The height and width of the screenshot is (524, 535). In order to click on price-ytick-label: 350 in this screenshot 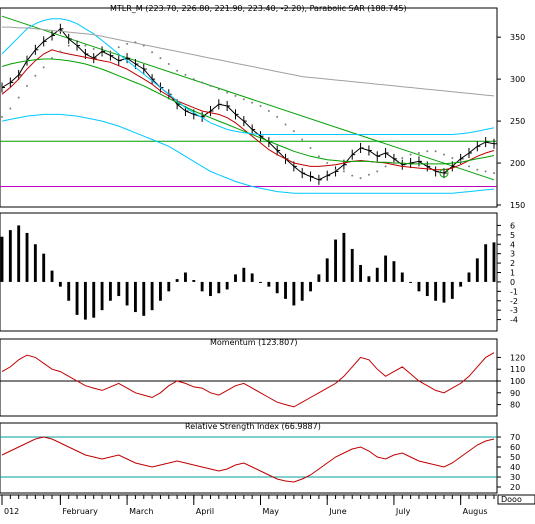, I will do `click(517, 37)`.